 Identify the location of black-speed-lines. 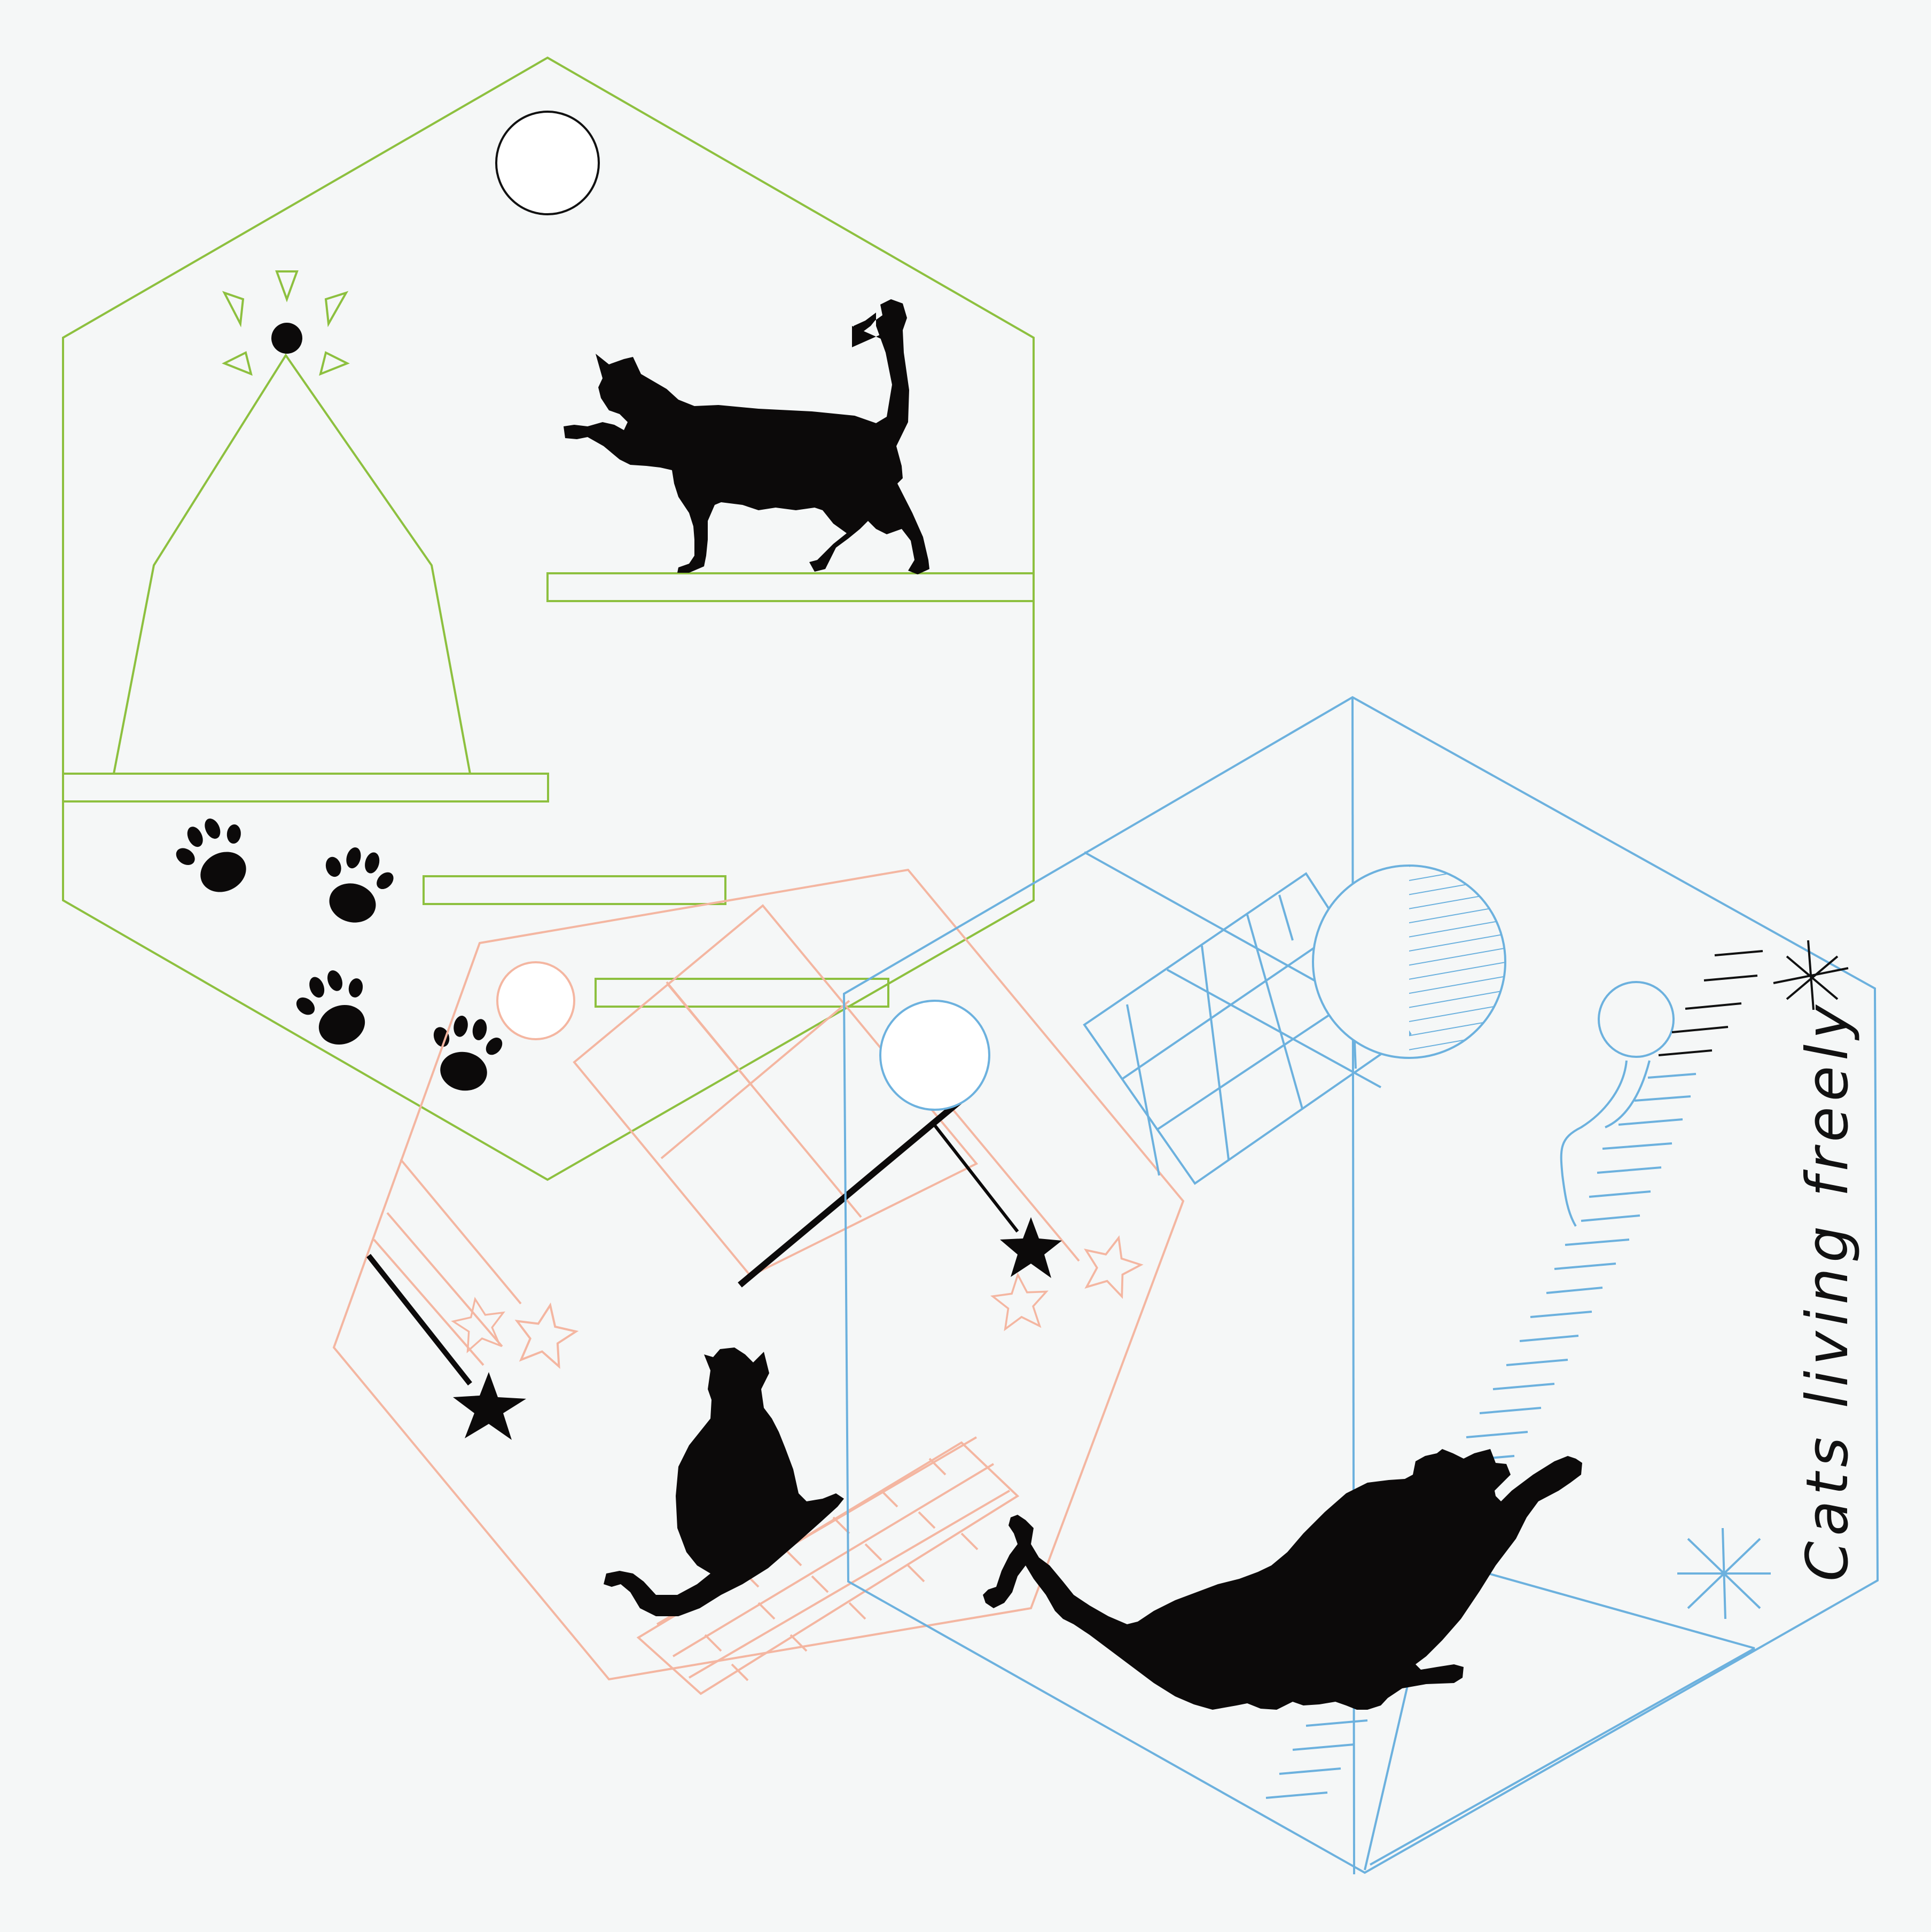
(1710, 1003).